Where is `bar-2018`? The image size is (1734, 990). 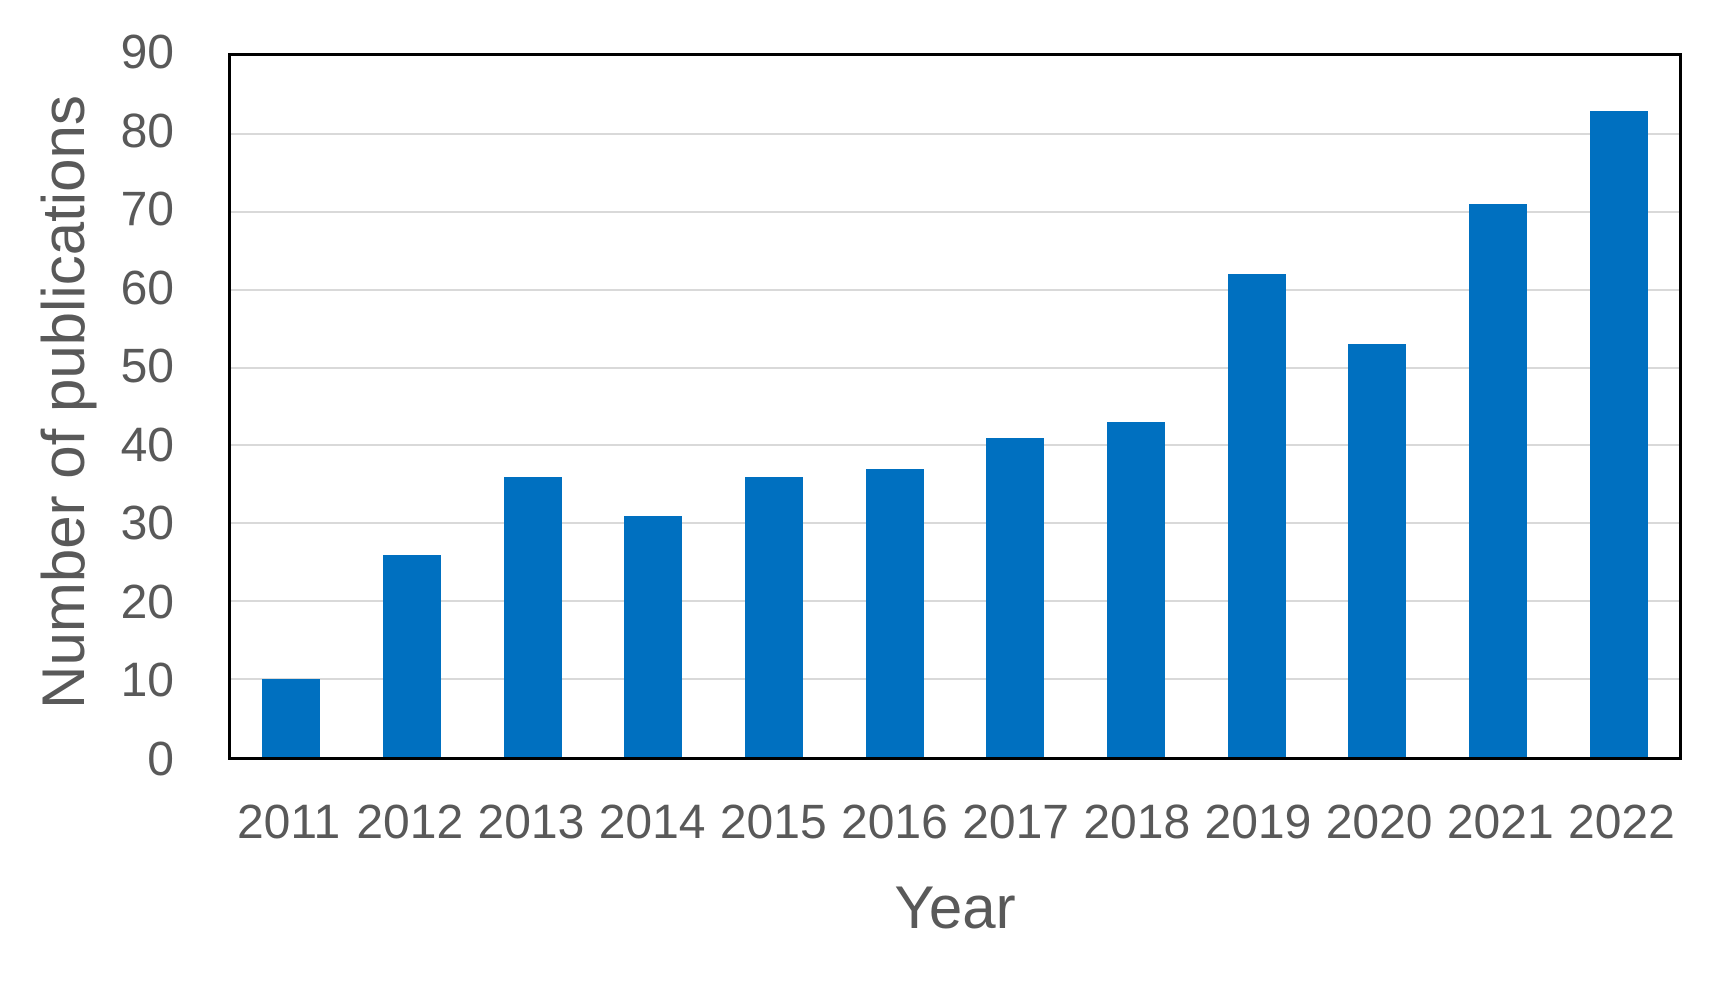
bar-2018 is located at coordinates (1136, 589).